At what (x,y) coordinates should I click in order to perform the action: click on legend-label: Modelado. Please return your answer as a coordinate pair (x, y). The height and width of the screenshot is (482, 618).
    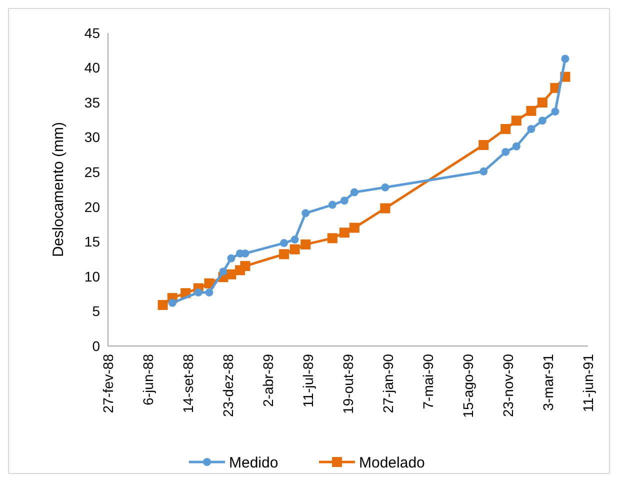
    Looking at the image, I should click on (392, 463).